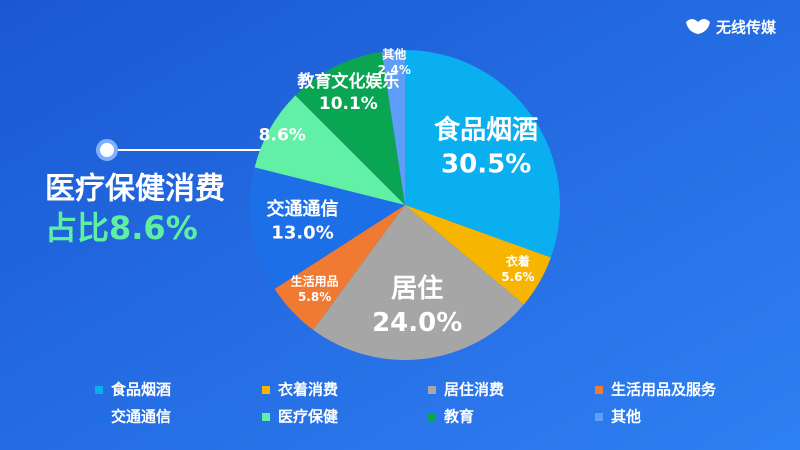  Describe the element at coordinates (417, 288) in the screenshot. I see `slice-name: 居住` at that location.